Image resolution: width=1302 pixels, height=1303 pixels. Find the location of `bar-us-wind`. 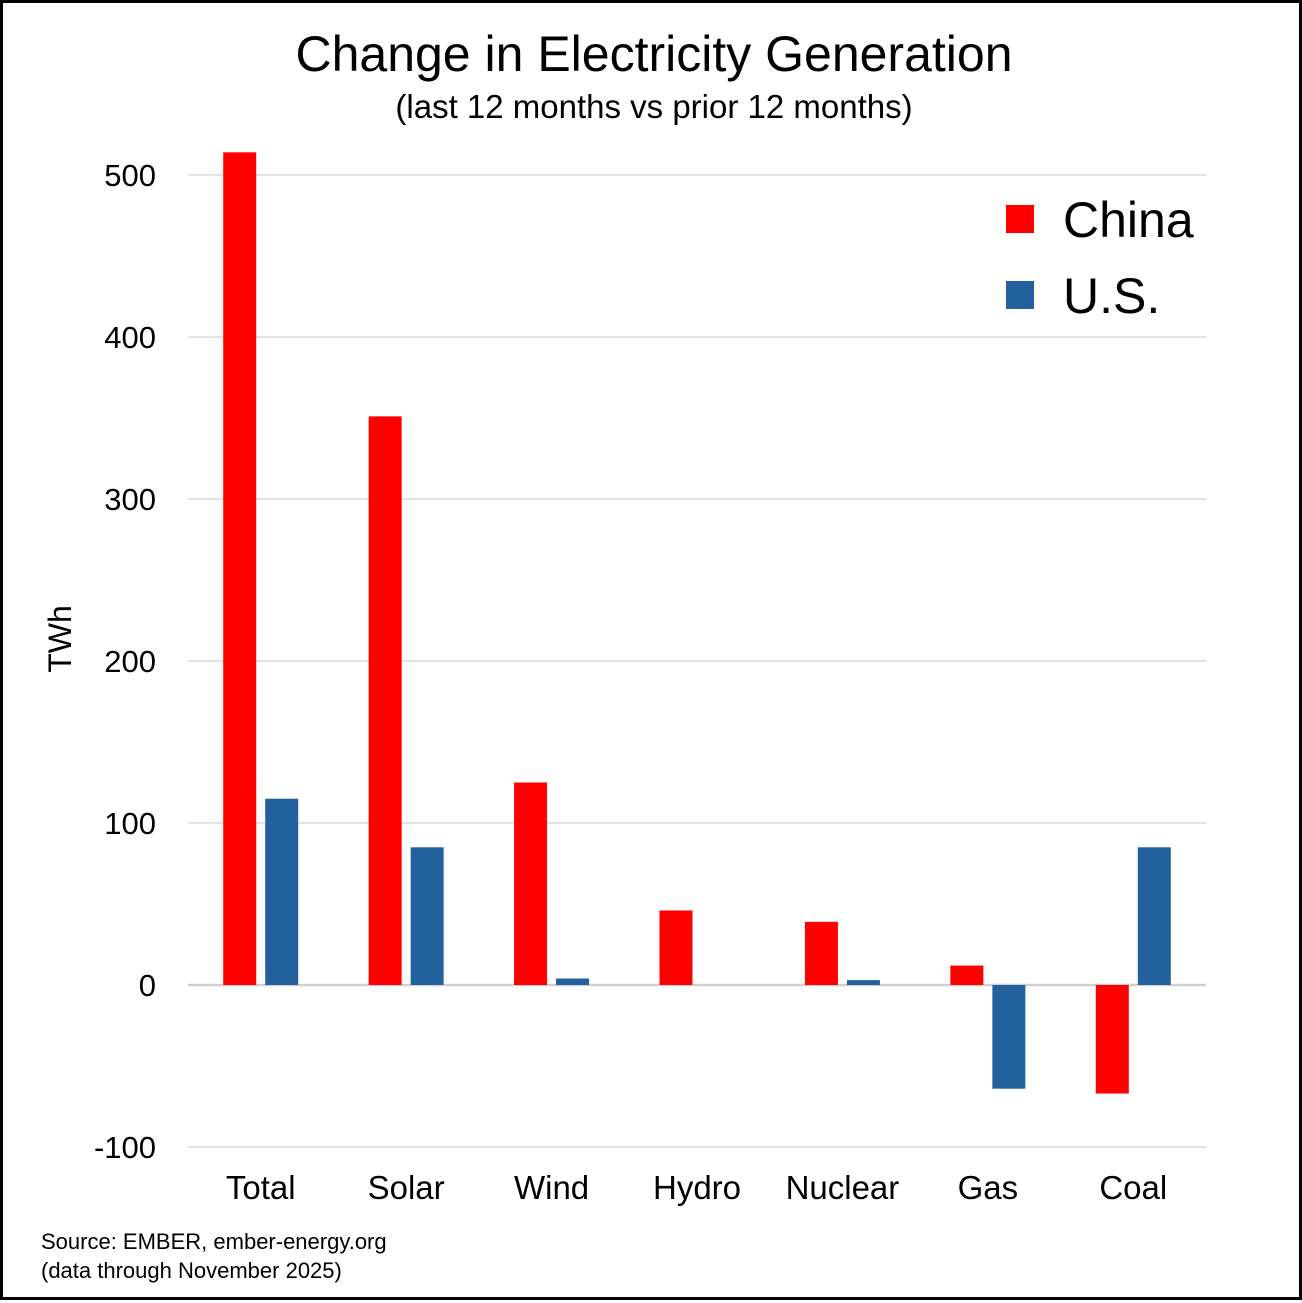

bar-us-wind is located at coordinates (573, 981).